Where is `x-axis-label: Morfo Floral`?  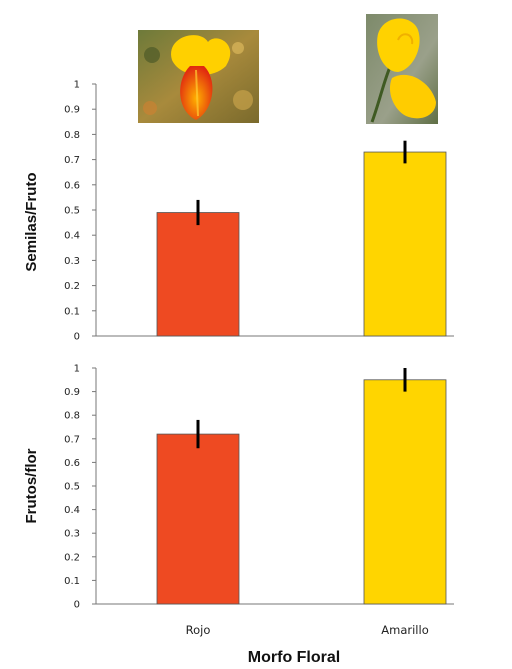
x-axis-label: Morfo Floral is located at coordinates (294, 657).